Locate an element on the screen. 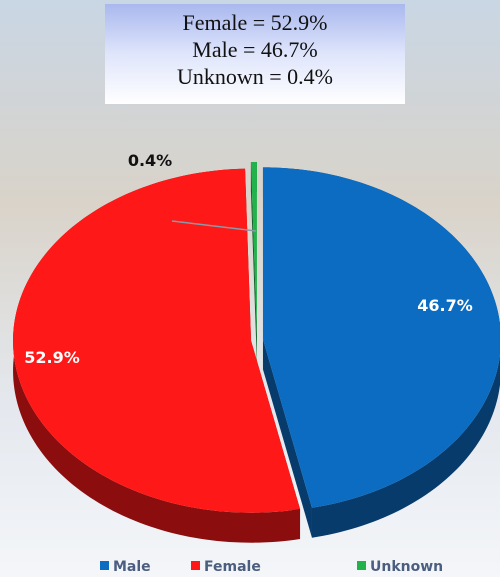 The height and width of the screenshot is (577, 500). pie-slice is located at coordinates (253, 248).